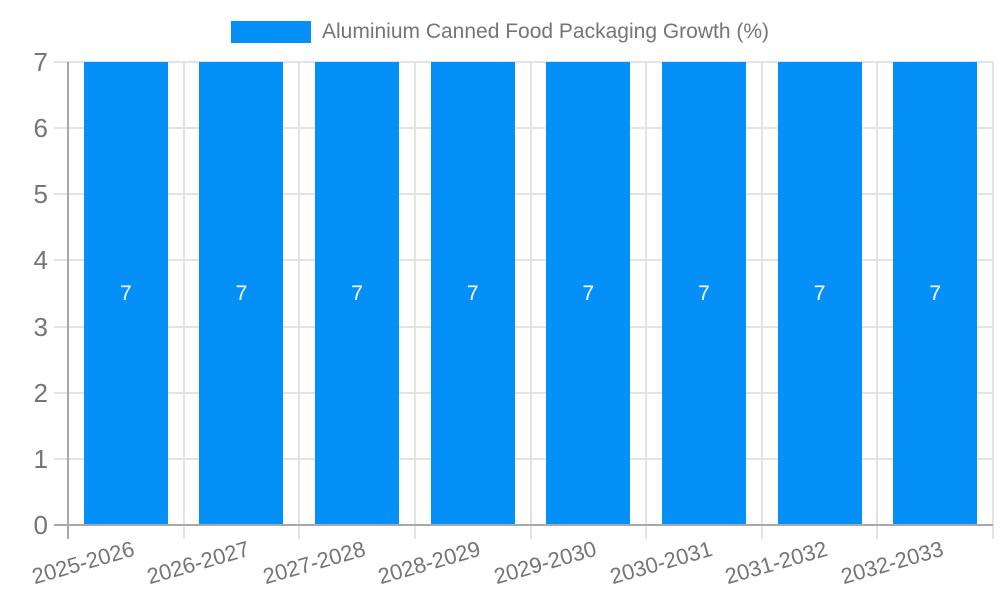  I want to click on y-axis-tick-label: 2, so click(40, 392).